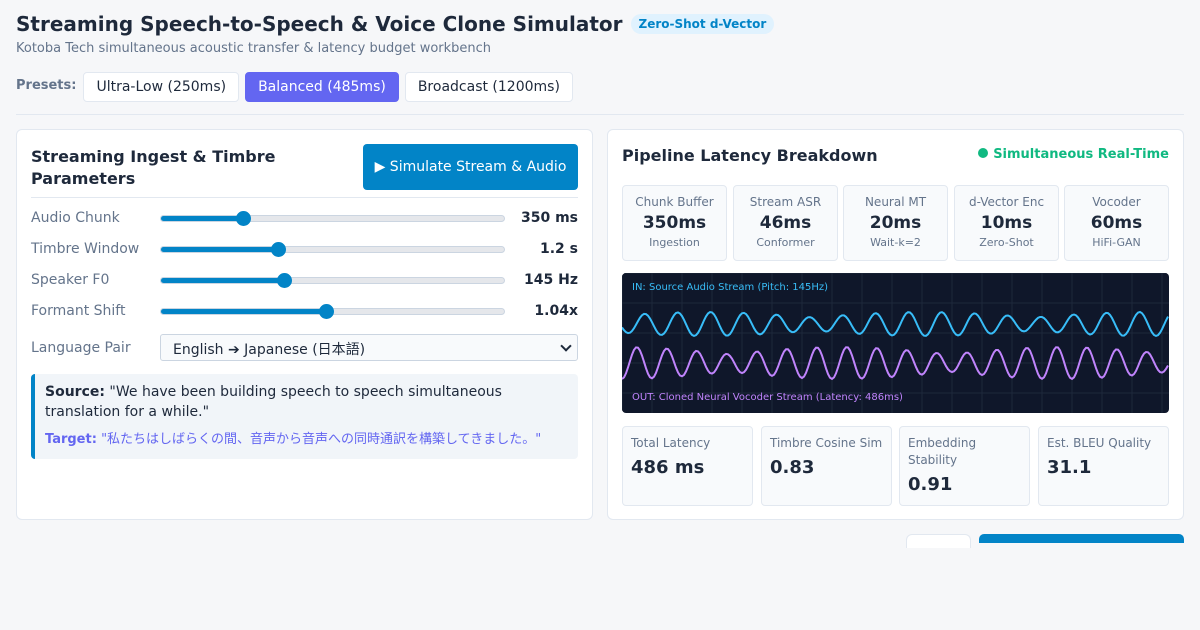 This screenshot has height=630, width=1200. I want to click on stage-value: 10ms, so click(1006, 223).